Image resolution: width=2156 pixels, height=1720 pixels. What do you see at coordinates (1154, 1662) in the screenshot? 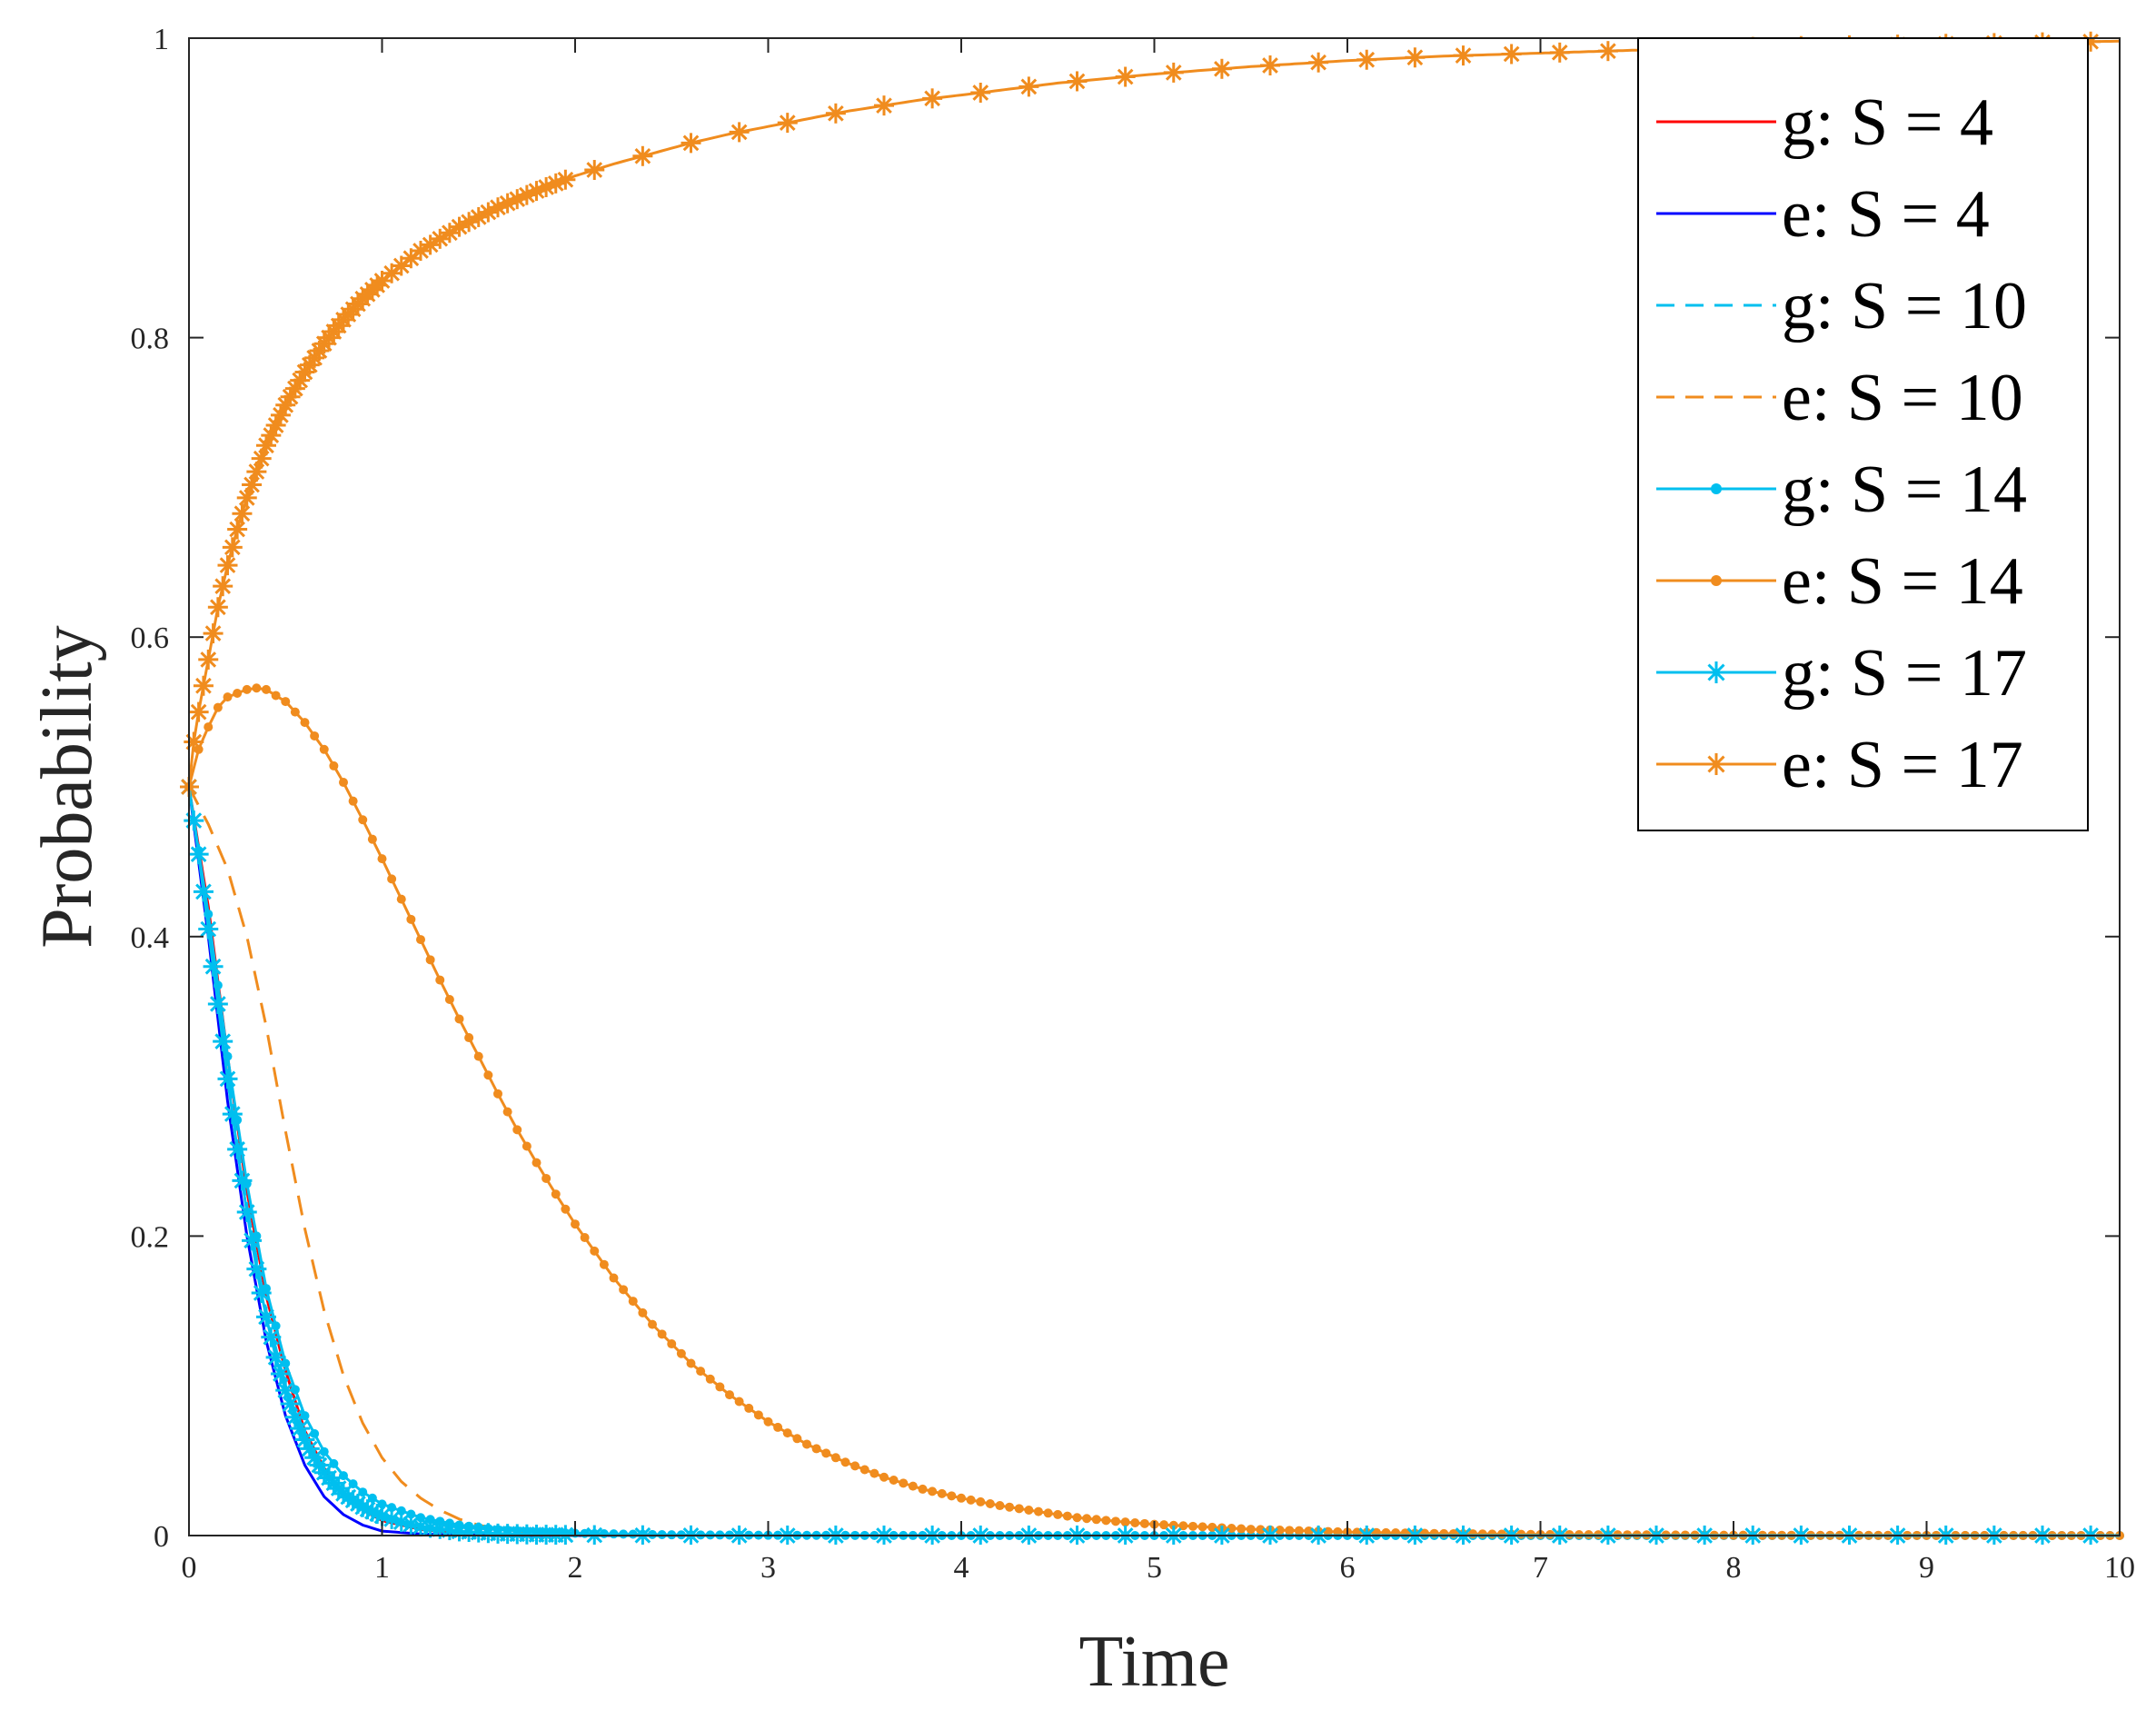
I see `x-axis-label: Time` at bounding box center [1154, 1662].